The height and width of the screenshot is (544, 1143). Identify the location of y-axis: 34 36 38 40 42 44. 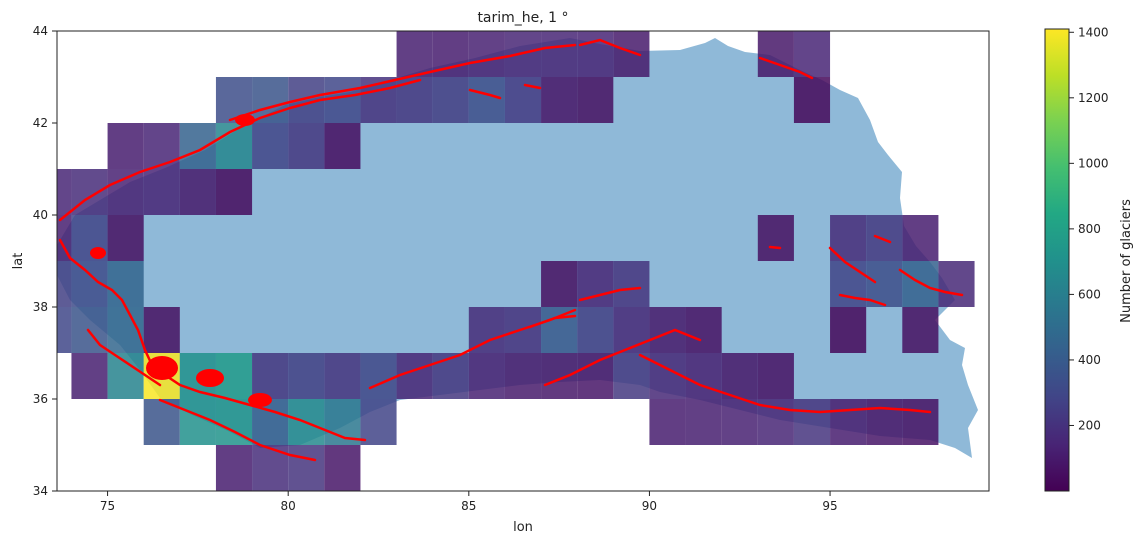
(45, 261).